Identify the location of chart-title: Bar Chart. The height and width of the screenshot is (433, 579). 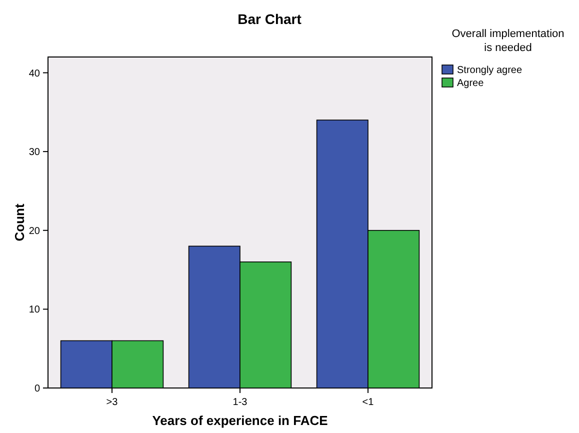
(270, 19).